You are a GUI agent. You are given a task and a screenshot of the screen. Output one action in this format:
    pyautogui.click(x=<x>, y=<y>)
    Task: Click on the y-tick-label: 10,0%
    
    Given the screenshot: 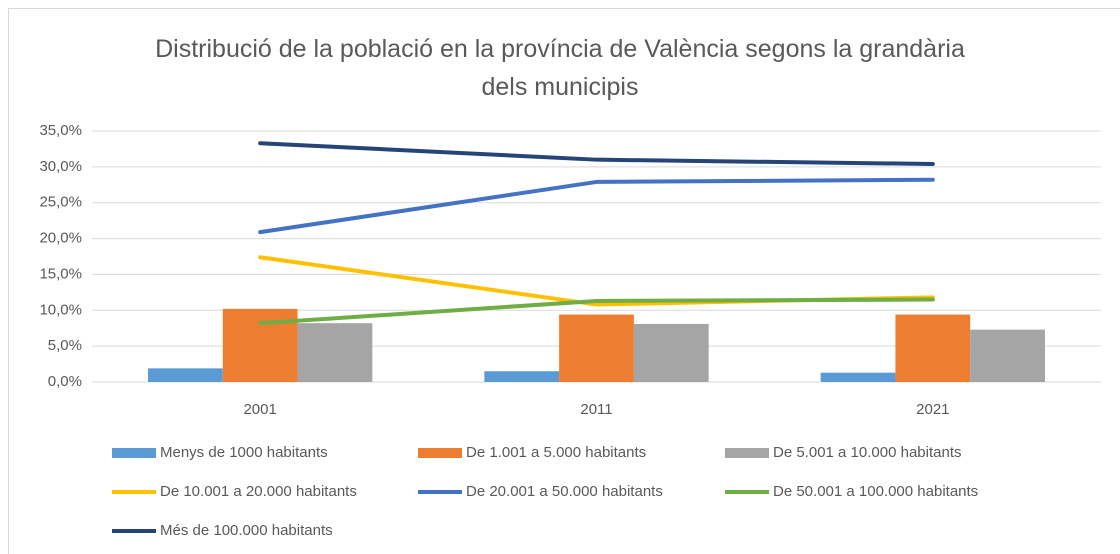 What is the action you would take?
    pyautogui.click(x=60, y=309)
    